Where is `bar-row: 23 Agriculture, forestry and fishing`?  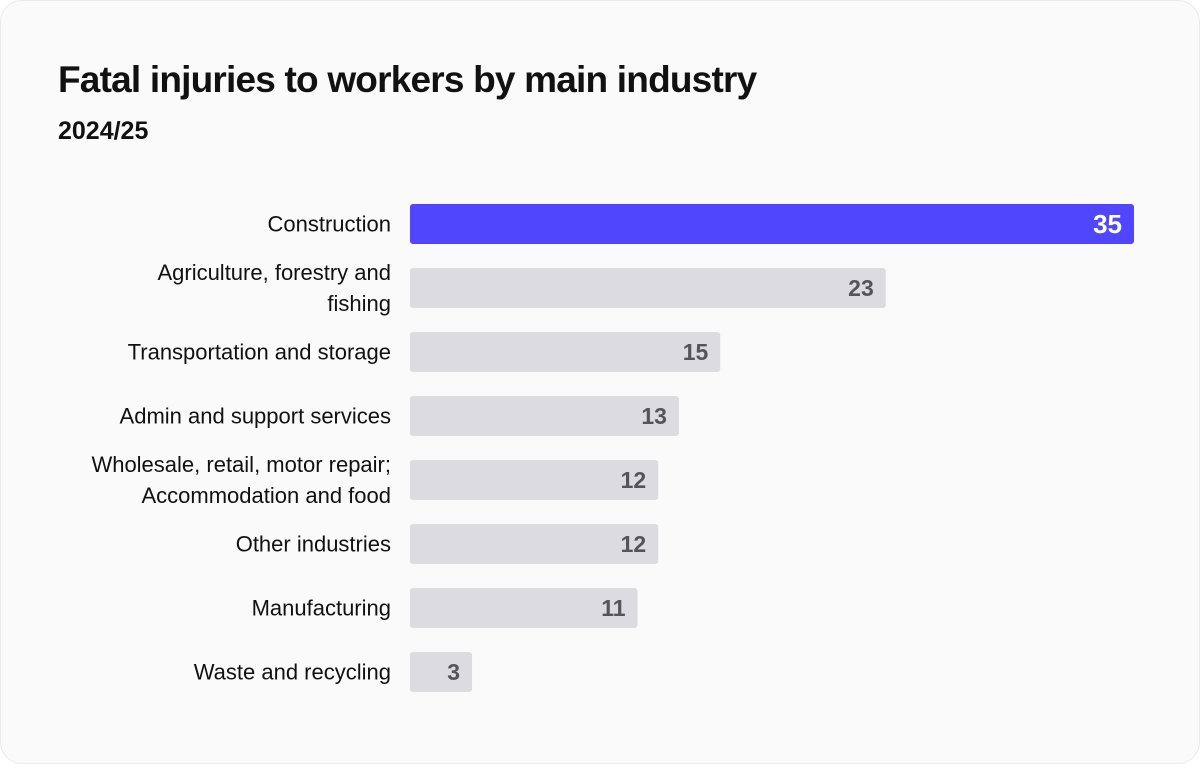
bar-row: 23 Agriculture, forestry and fishing is located at coordinates (521, 288).